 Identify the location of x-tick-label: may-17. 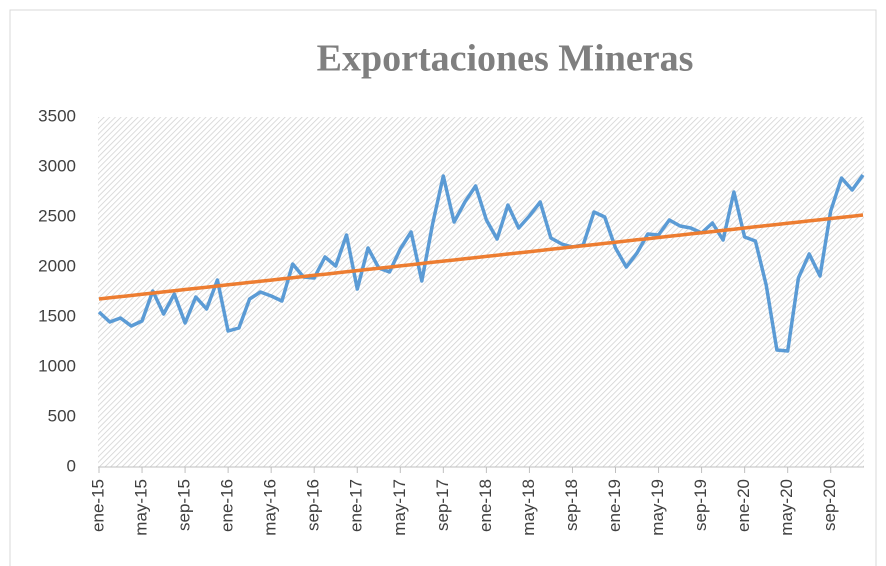
(399, 507).